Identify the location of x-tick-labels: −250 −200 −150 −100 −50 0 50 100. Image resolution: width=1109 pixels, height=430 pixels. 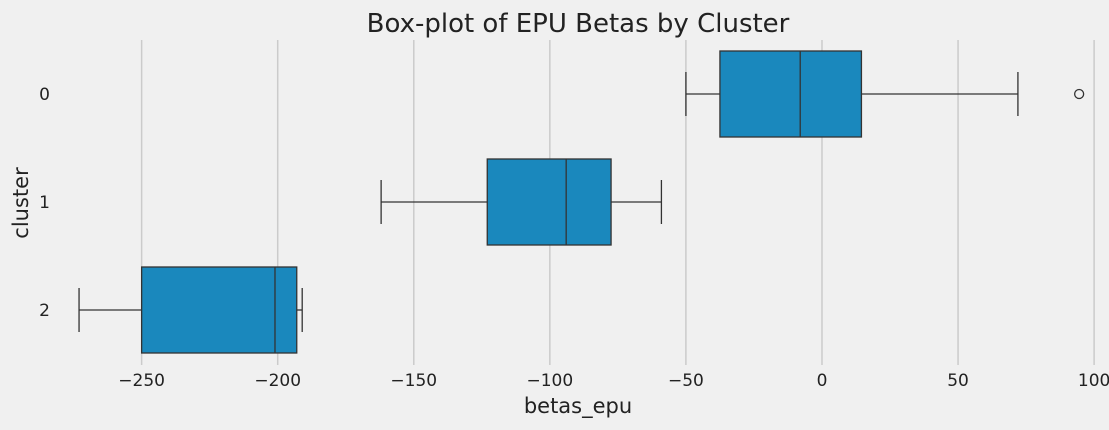
(613, 381).